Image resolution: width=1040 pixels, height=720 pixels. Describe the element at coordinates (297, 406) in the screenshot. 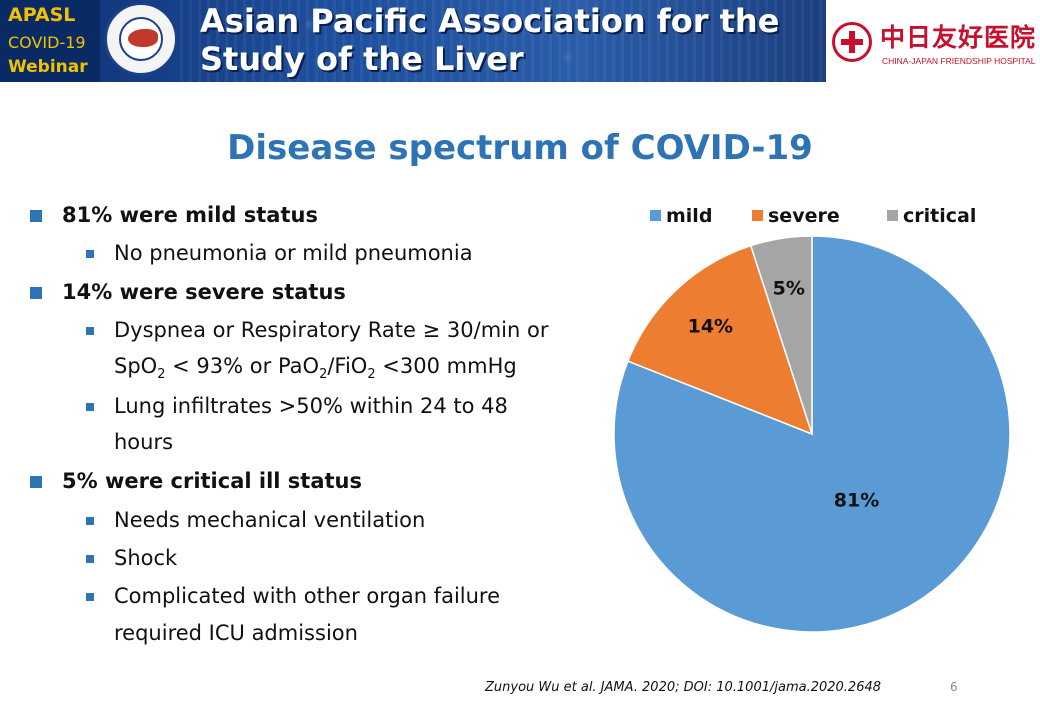

I see `sub-bullet-lung-infiltrates: Lung infiltrates >50% within 24 to 48` at that location.